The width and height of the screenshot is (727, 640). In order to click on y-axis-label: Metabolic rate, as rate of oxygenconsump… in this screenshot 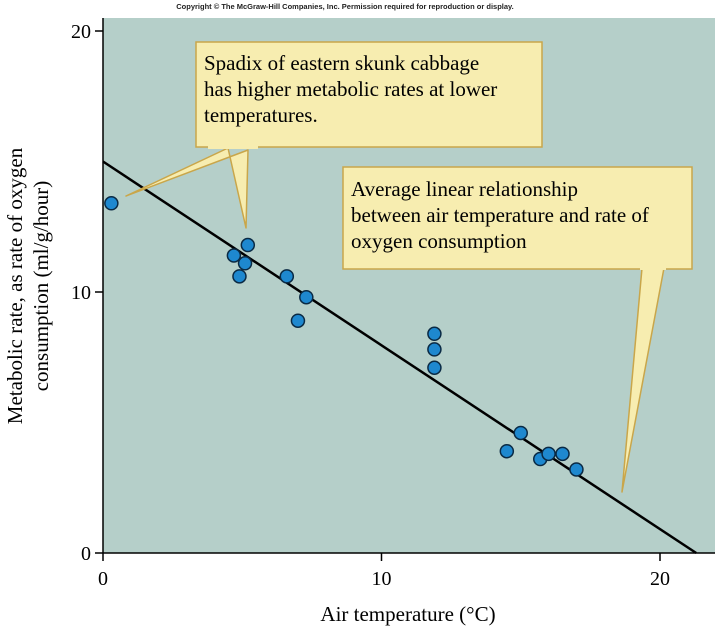, I will do `click(28, 285)`.